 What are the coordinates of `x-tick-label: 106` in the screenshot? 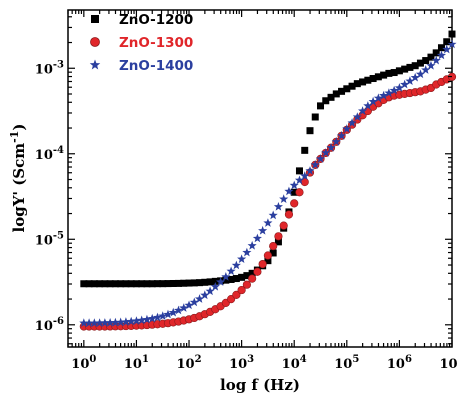 It's located at (399, 363).